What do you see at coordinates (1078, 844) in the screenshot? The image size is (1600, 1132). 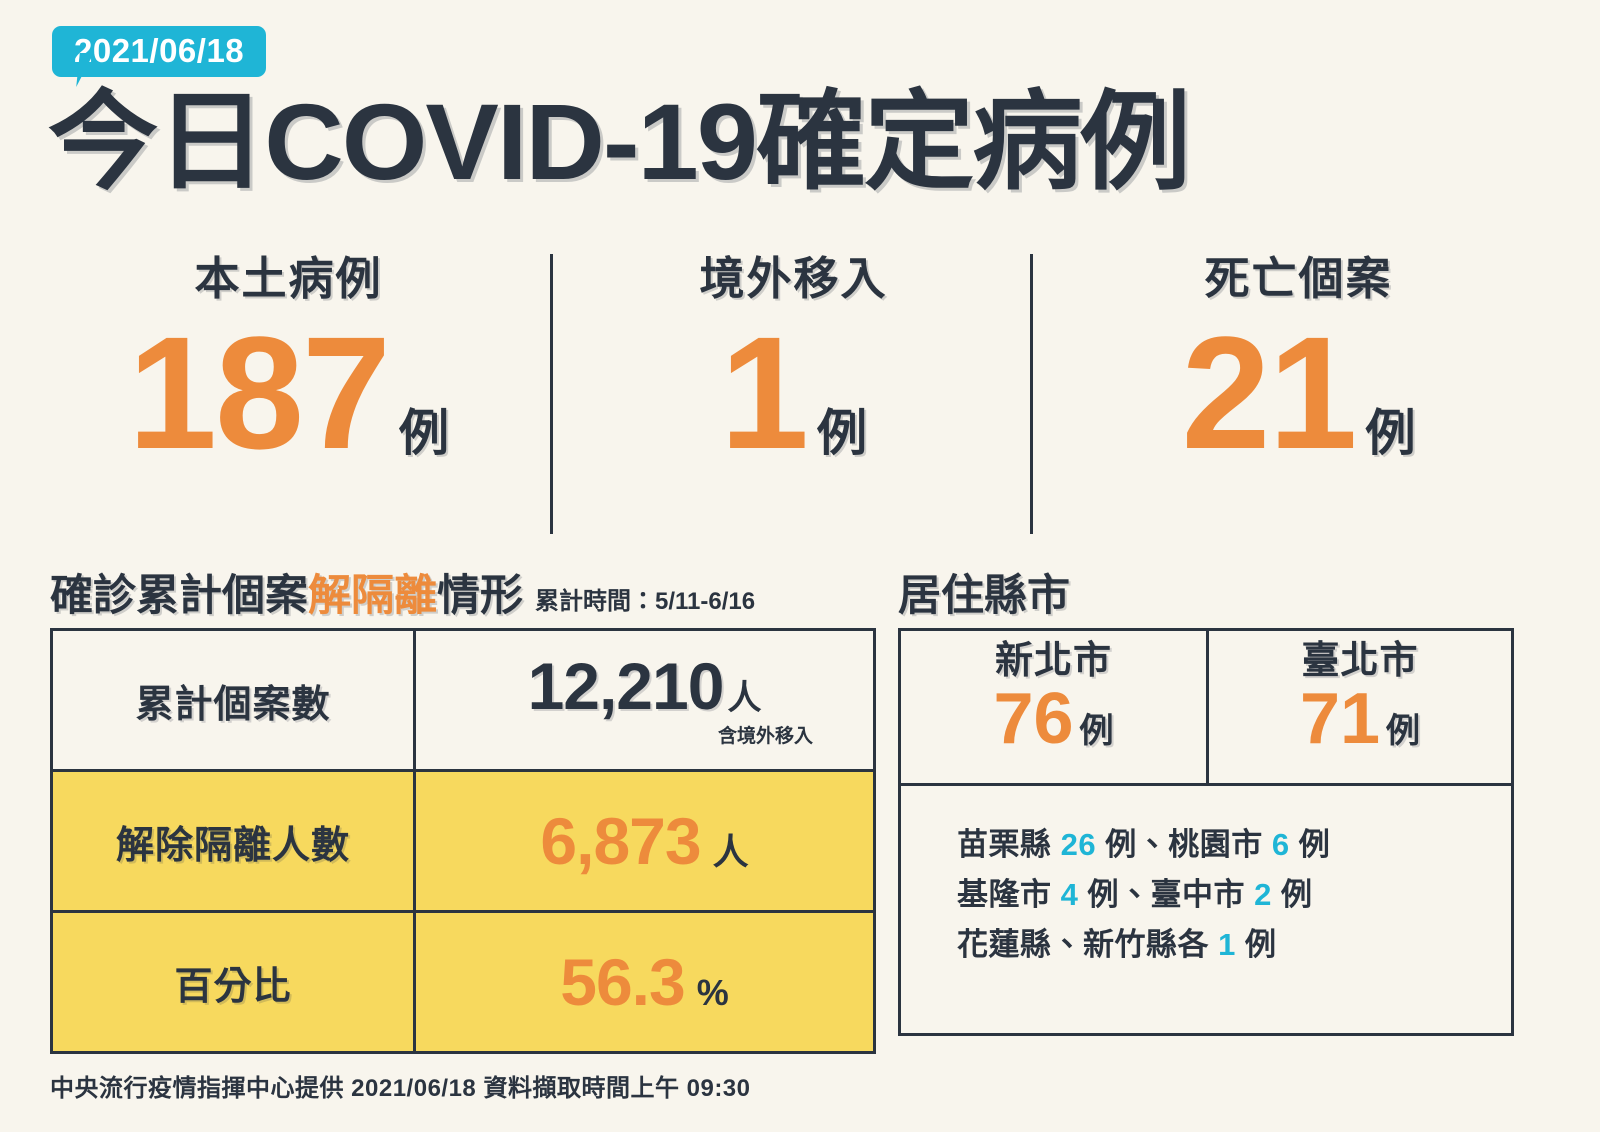 I see `list-number: 26` at bounding box center [1078, 844].